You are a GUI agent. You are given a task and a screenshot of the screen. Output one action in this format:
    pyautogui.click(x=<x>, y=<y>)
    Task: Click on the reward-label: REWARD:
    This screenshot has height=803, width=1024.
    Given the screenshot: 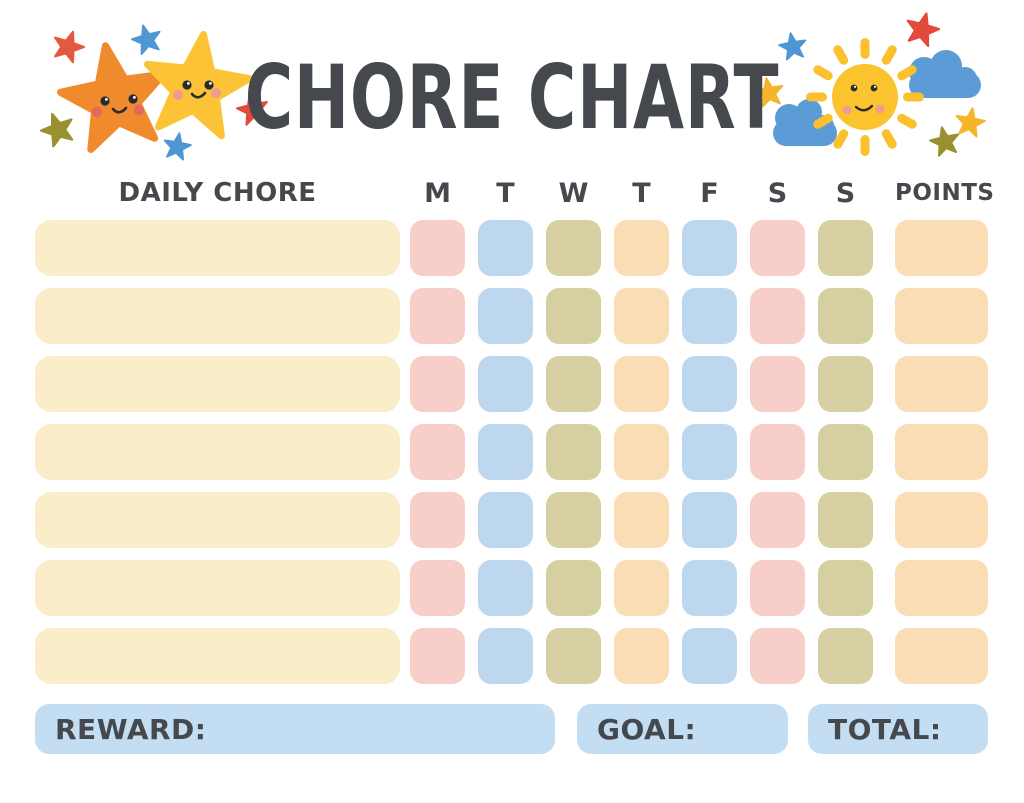 What is the action you would take?
    pyautogui.click(x=131, y=729)
    